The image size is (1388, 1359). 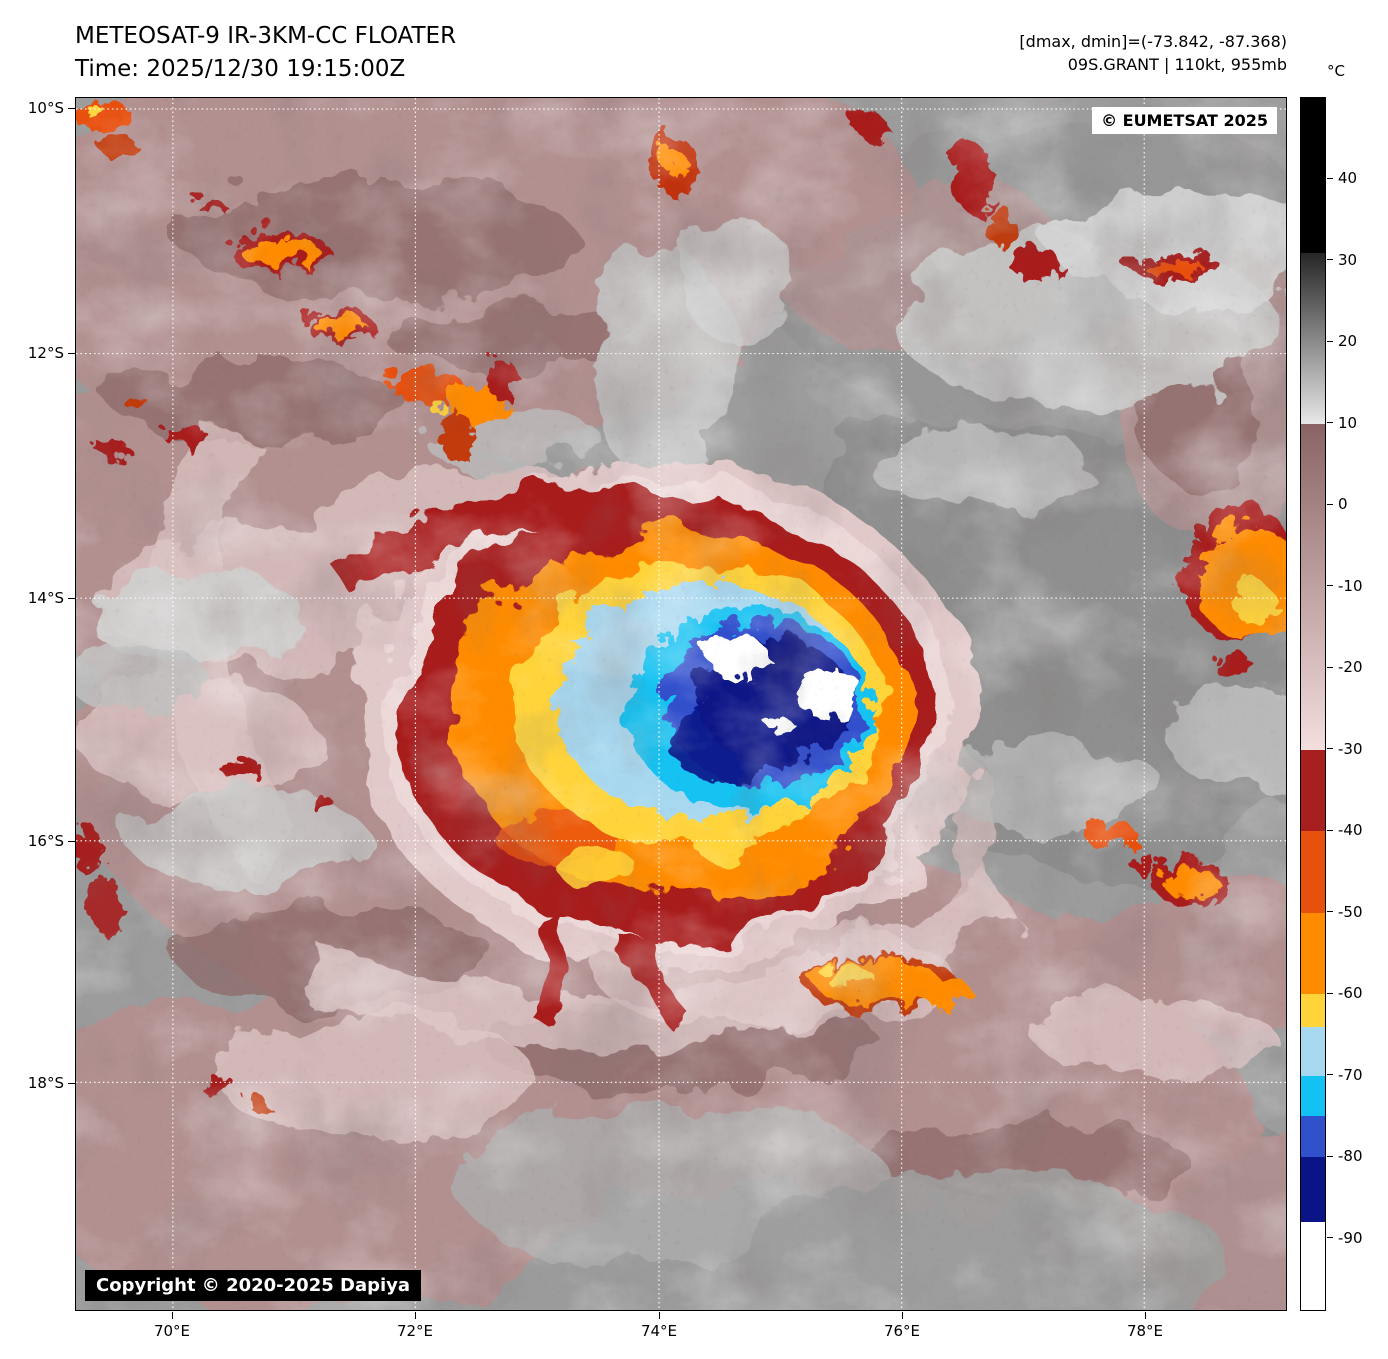 What do you see at coordinates (1336, 71) in the screenshot?
I see `colorbar-unit: °C` at bounding box center [1336, 71].